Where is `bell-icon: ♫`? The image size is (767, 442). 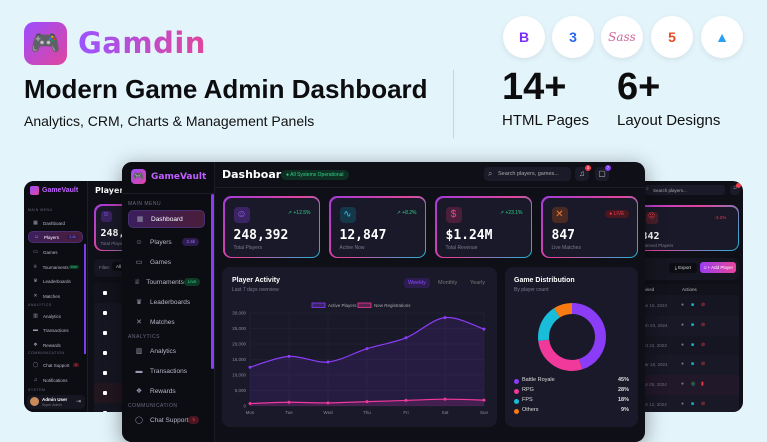 bell-icon: ♫ is located at coordinates (735, 189).